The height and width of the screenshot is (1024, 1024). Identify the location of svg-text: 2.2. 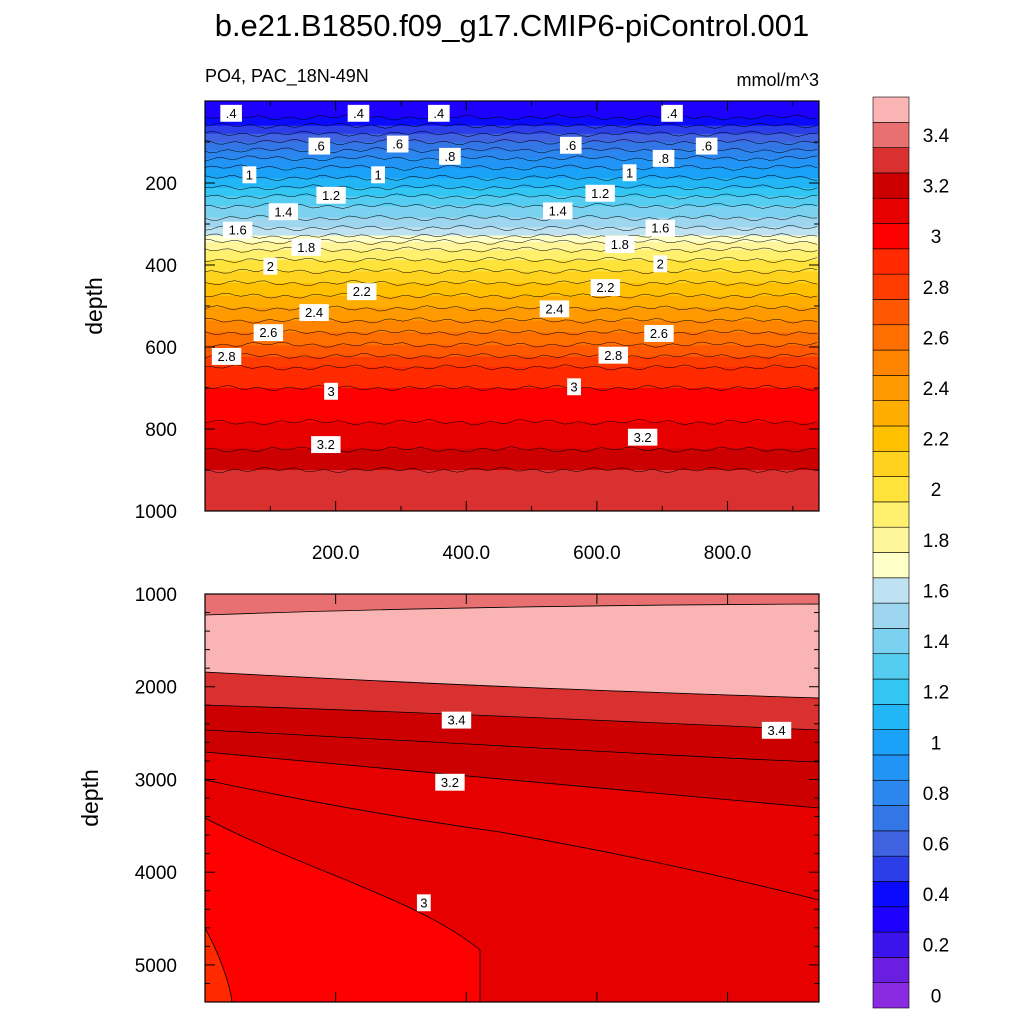
(362, 291).